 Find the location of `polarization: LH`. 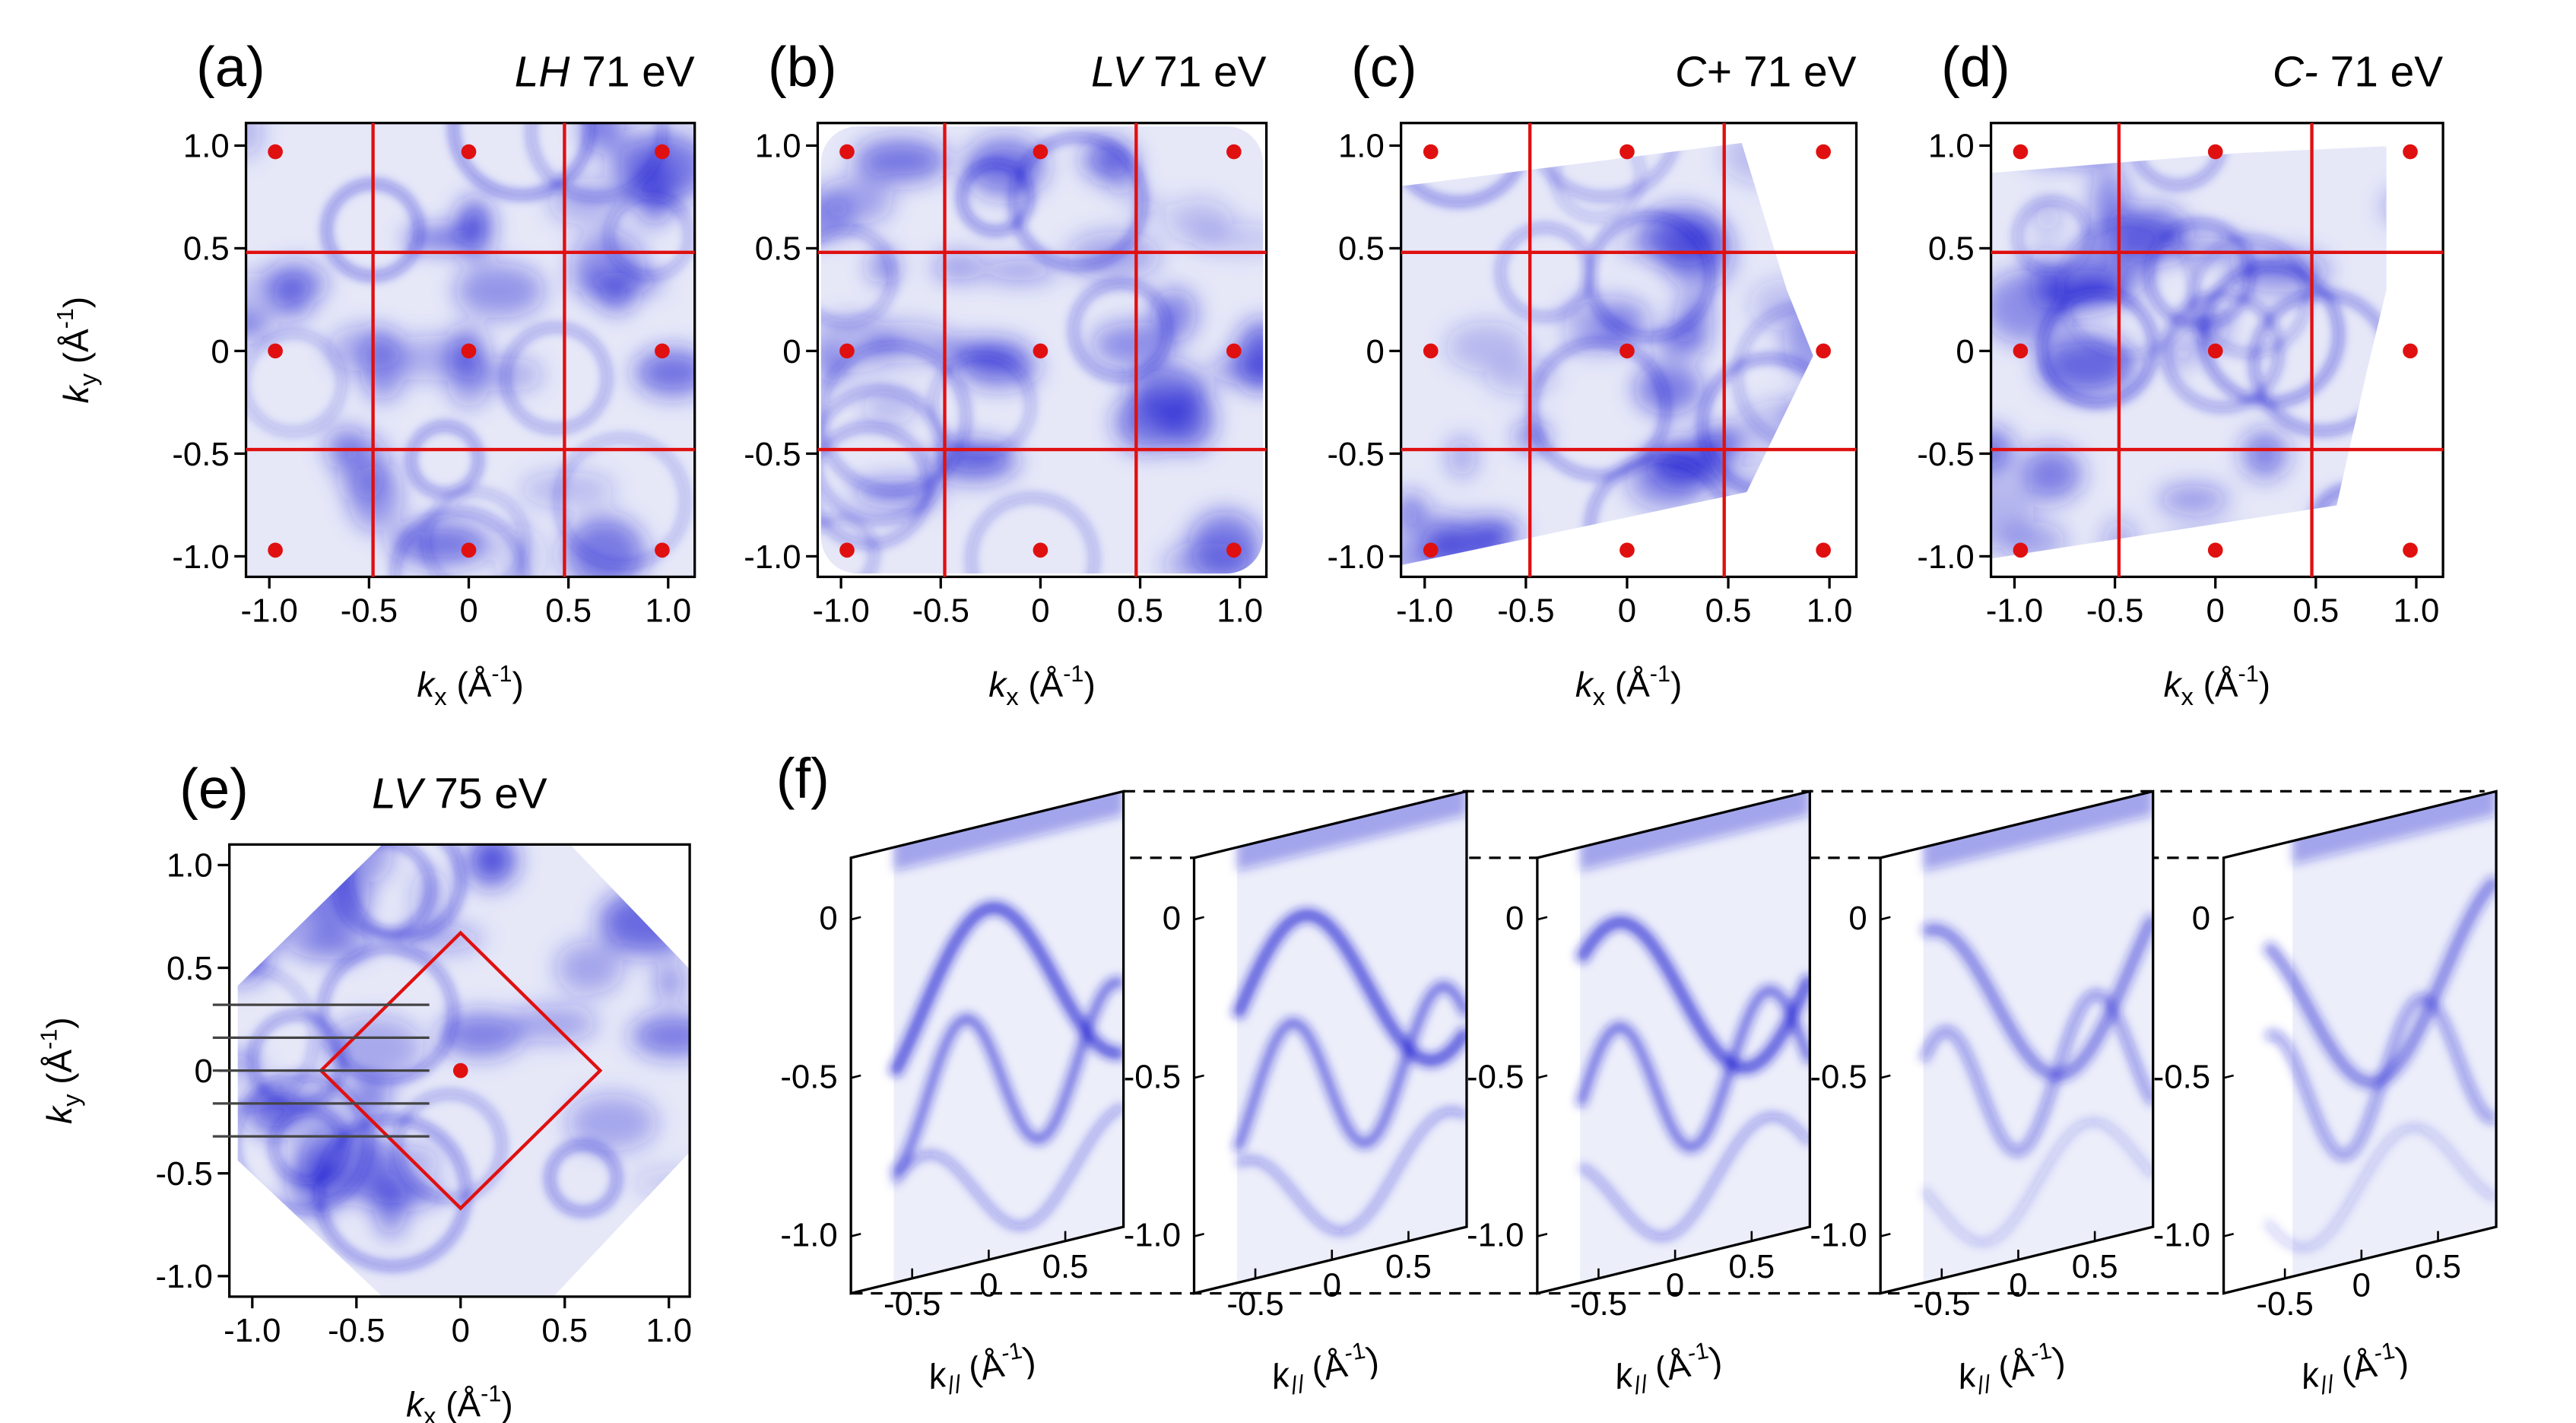

polarization: LH is located at coordinates (543, 73).